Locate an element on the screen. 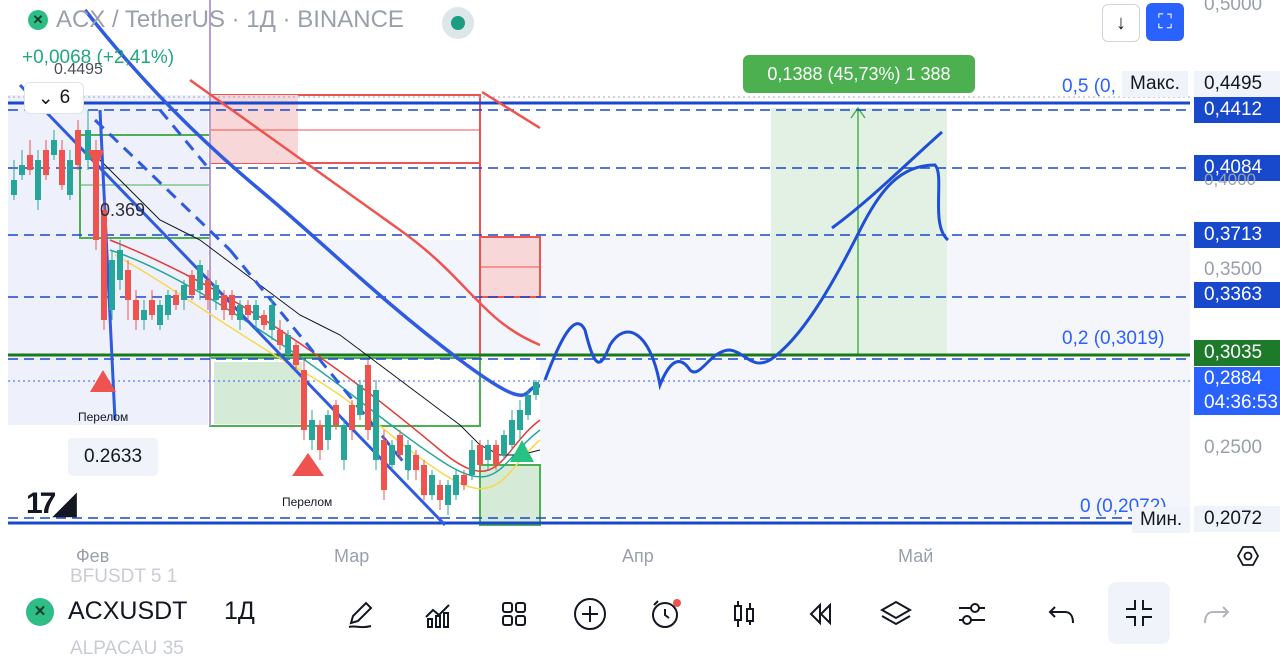 This screenshot has height=660, width=1280. pencil-icon is located at coordinates (360, 614).